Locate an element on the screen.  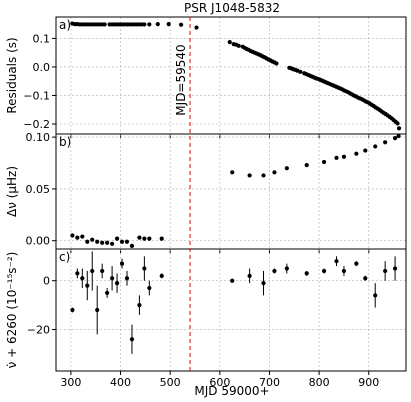
panel-tag: a) is located at coordinates (65, 25).